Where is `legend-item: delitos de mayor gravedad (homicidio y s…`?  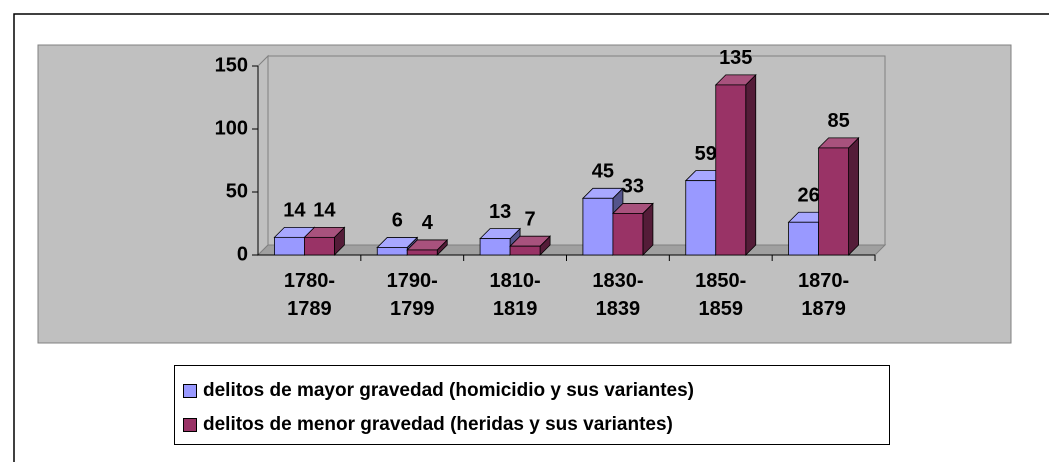
legend-item: delitos de mayor gravedad (homicidio y s… is located at coordinates (536, 391).